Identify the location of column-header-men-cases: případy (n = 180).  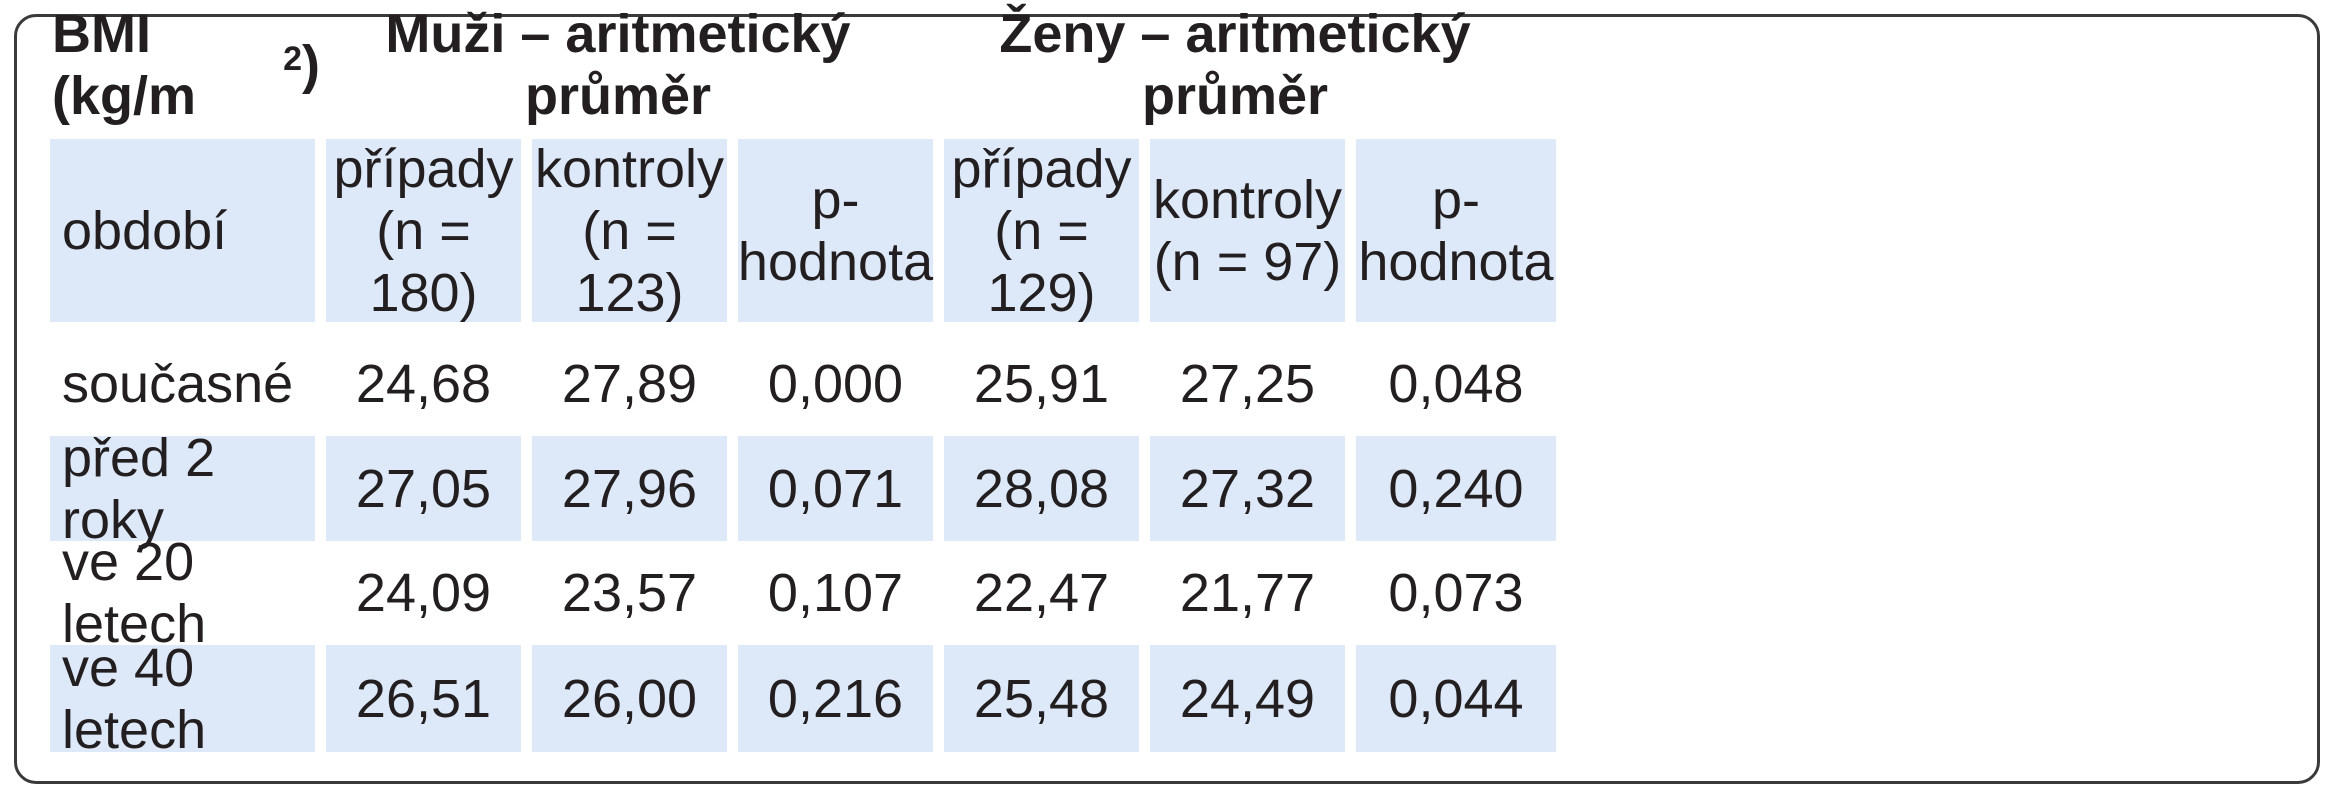
(423, 230).